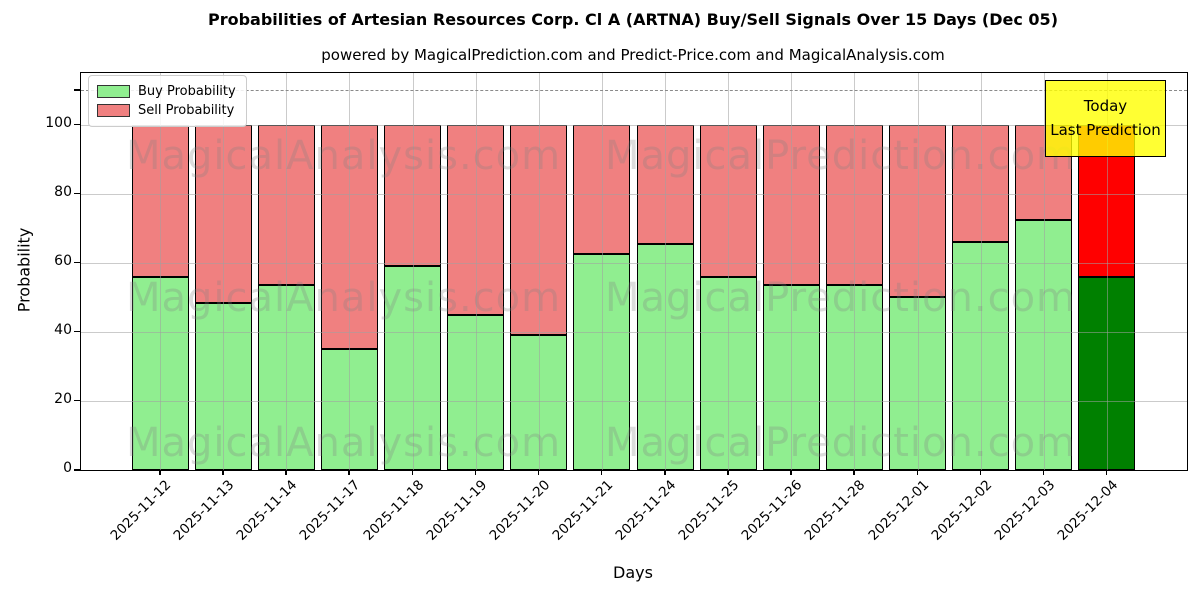  Describe the element at coordinates (520, 510) in the screenshot. I see `x-tick-label: 2025-11-20` at that location.